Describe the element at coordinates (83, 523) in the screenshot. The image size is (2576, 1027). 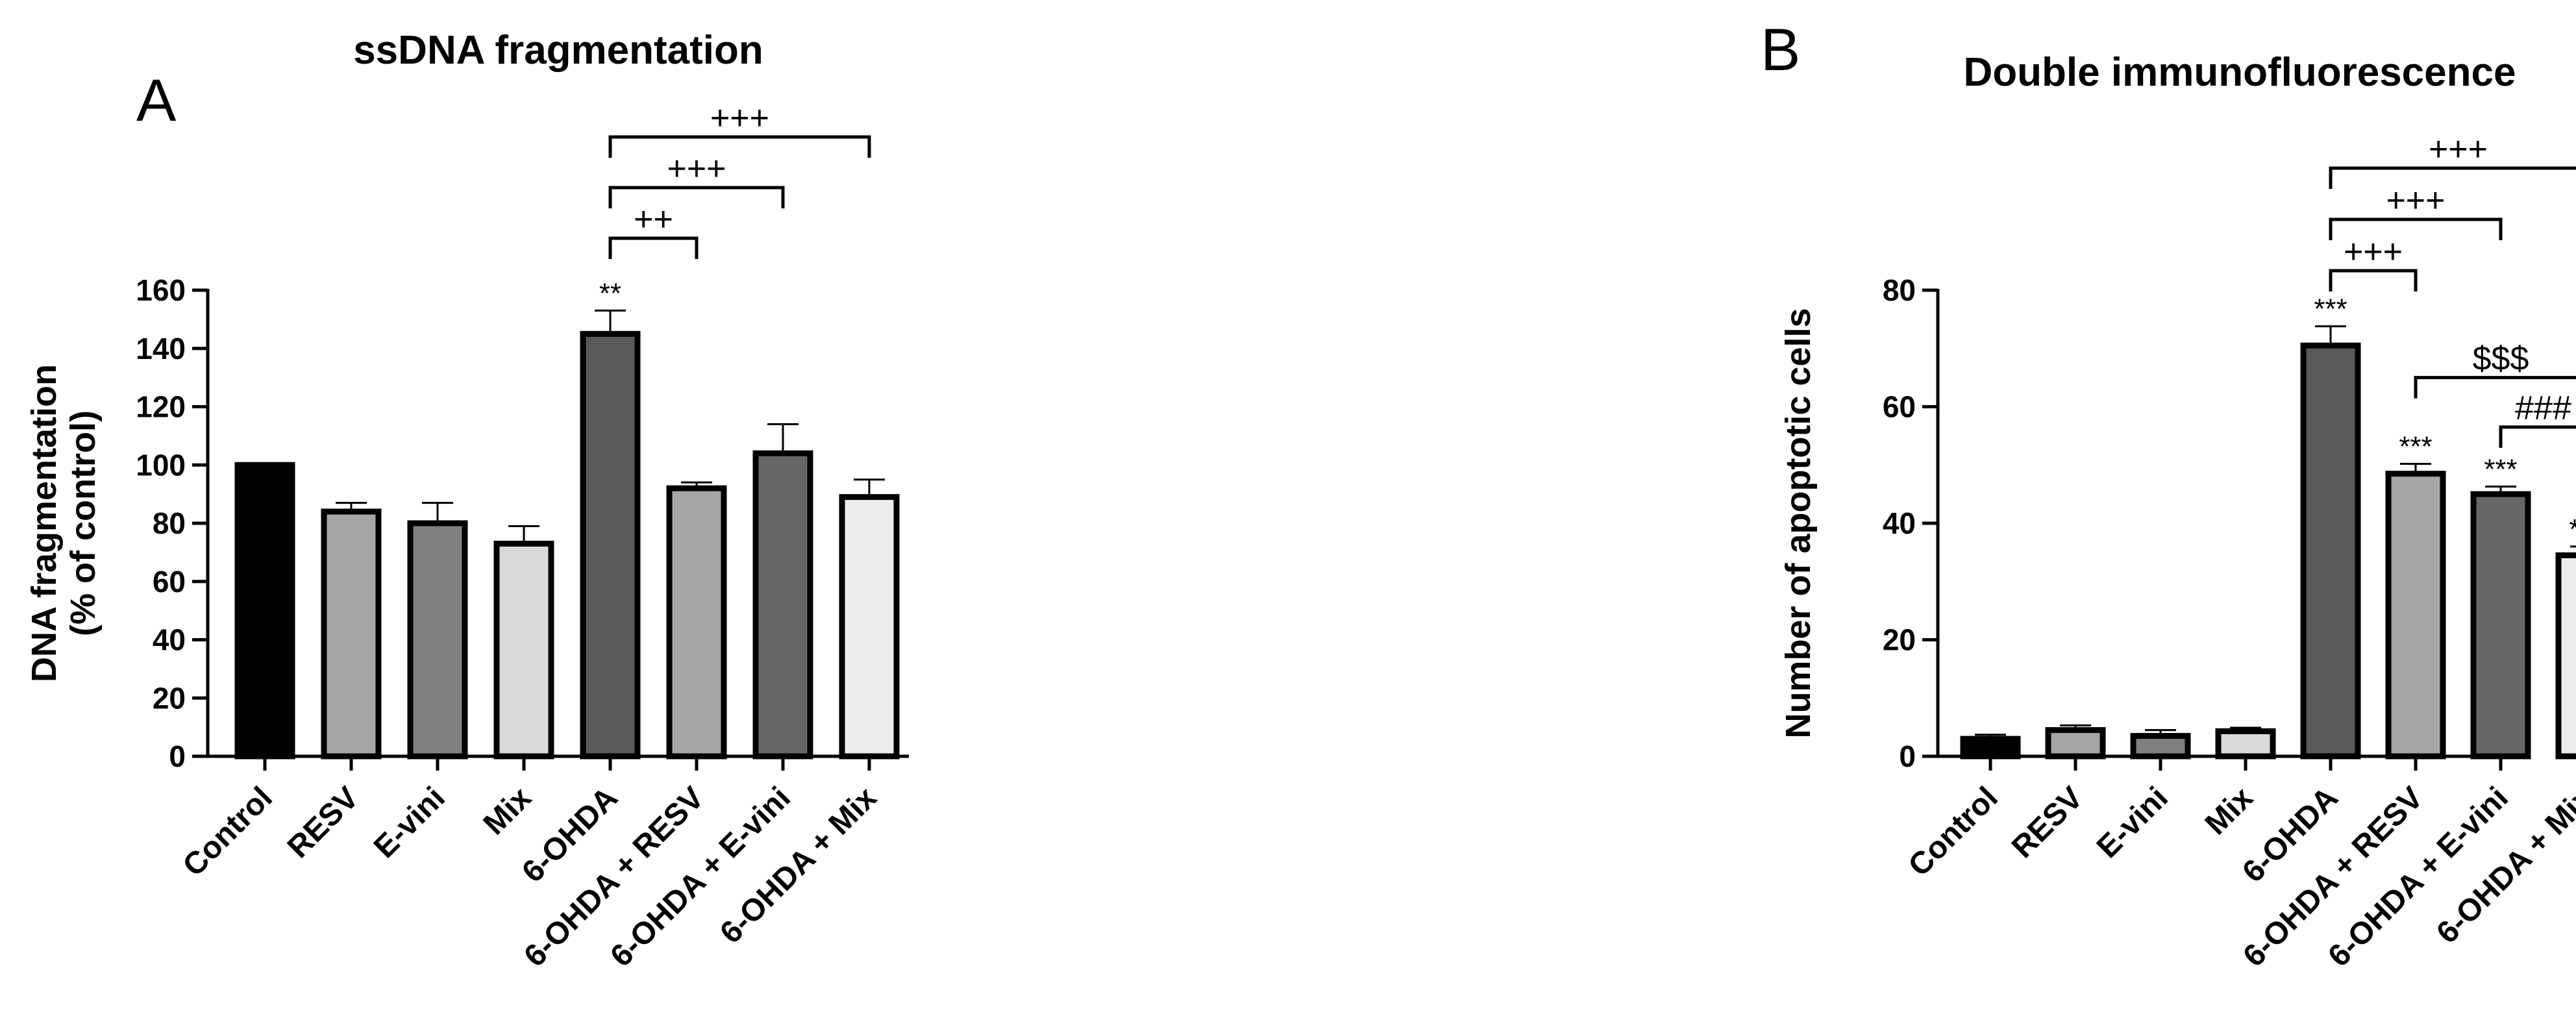
I see `y-axis-title: (% of control)` at that location.